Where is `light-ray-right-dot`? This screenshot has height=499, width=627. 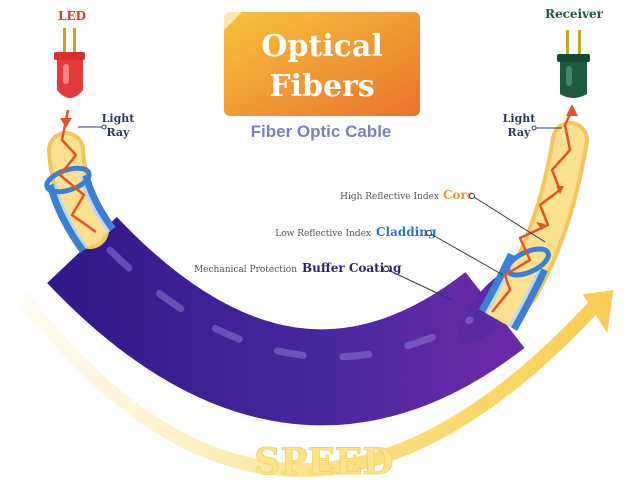 light-ray-right-dot is located at coordinates (534, 128).